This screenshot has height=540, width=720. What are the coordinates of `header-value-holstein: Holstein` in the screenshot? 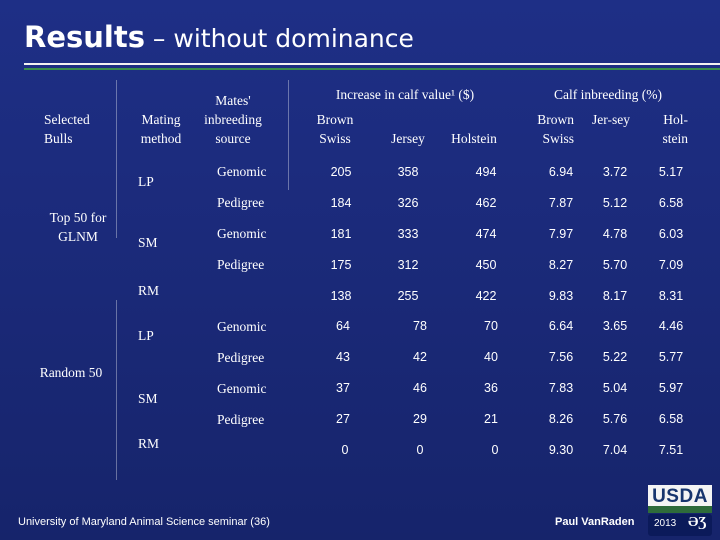 It's located at (474, 138).